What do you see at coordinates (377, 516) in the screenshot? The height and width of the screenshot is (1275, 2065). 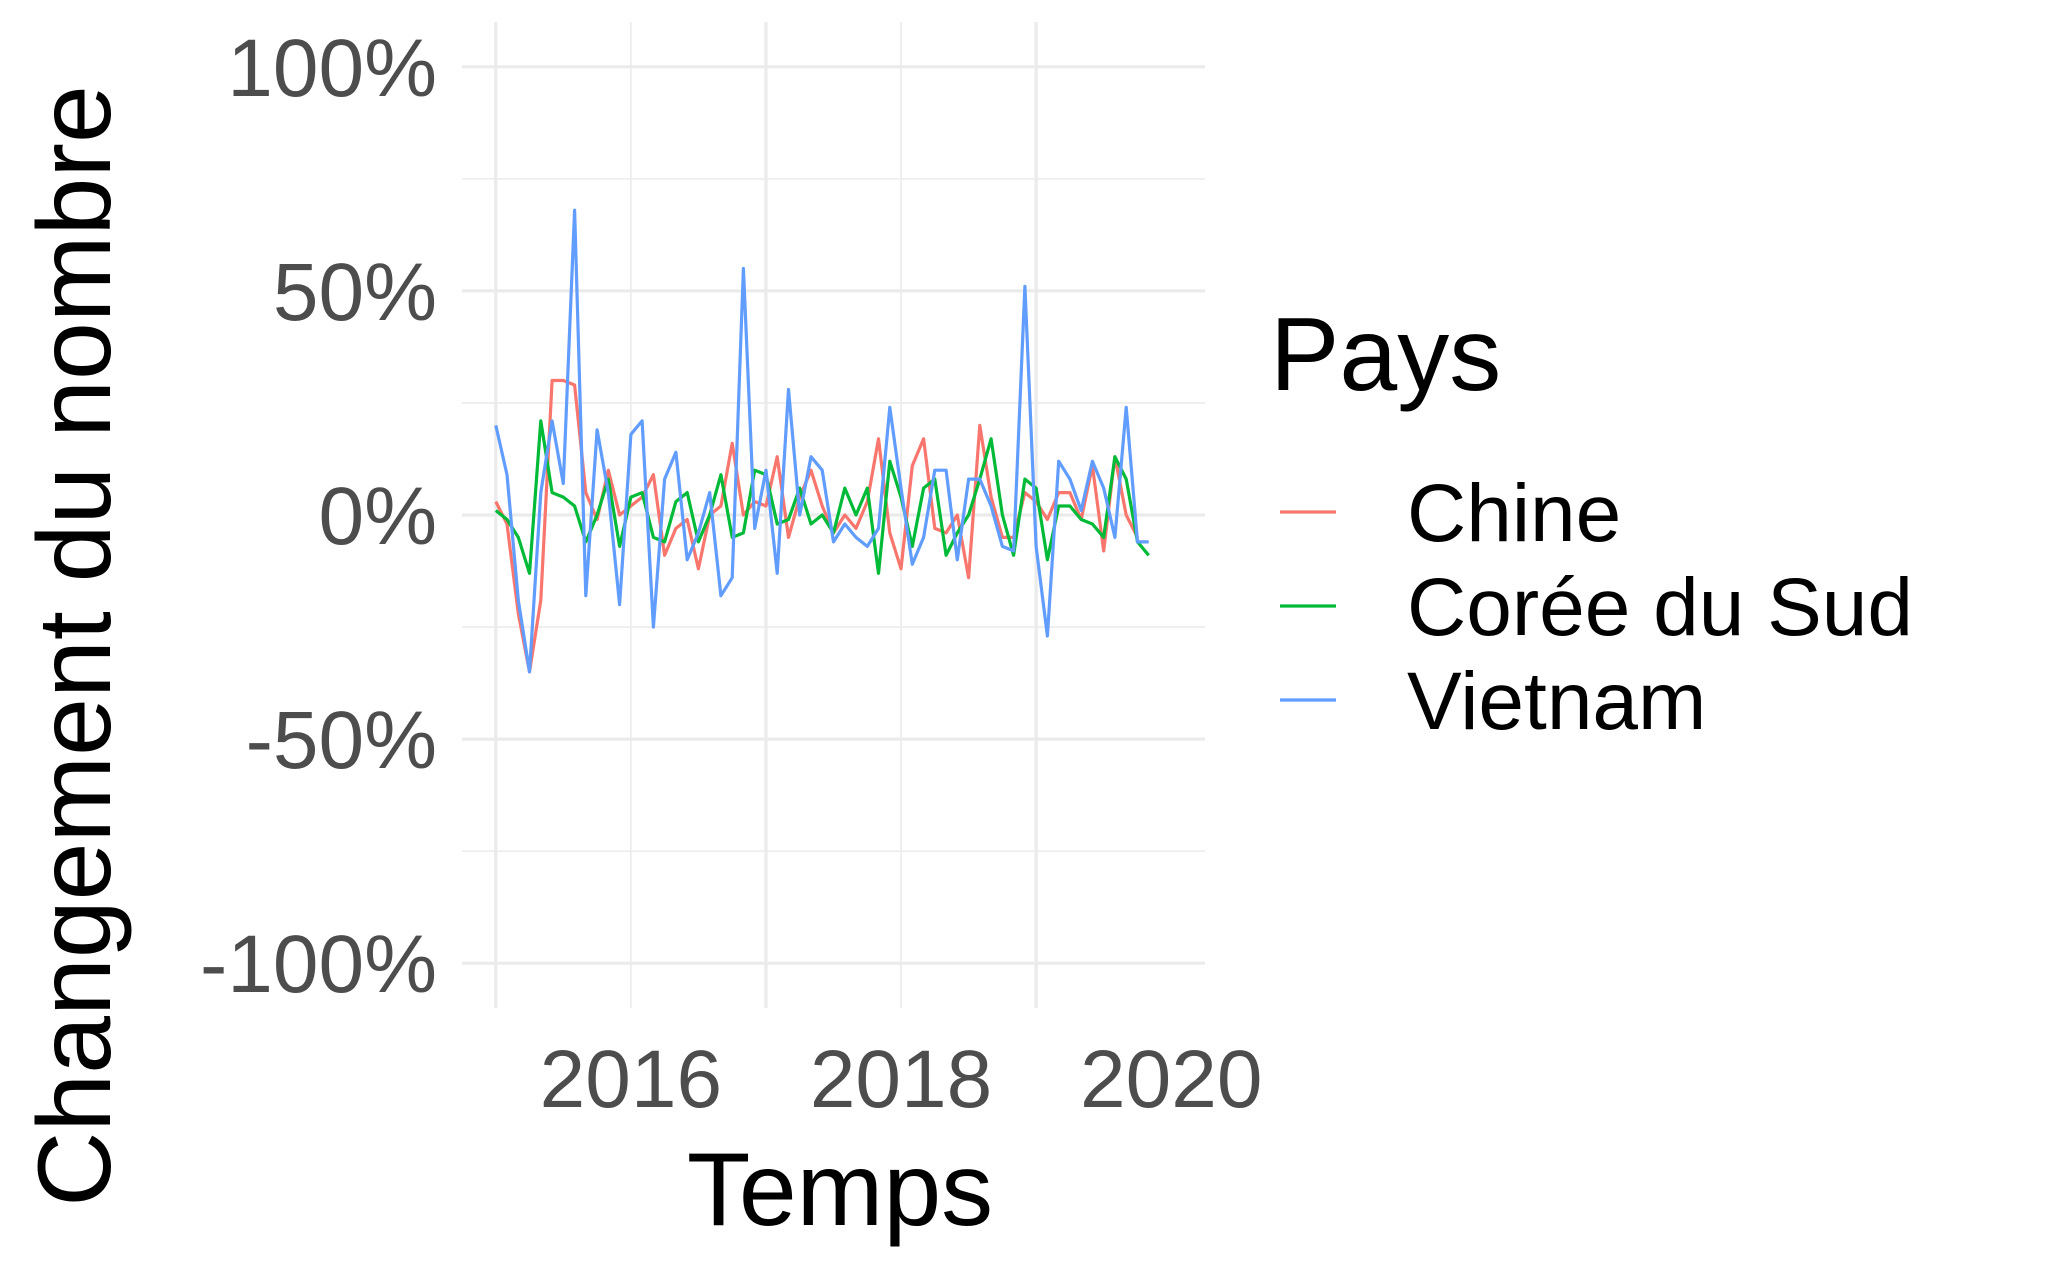 I see `y-tick-label: 0%` at bounding box center [377, 516].